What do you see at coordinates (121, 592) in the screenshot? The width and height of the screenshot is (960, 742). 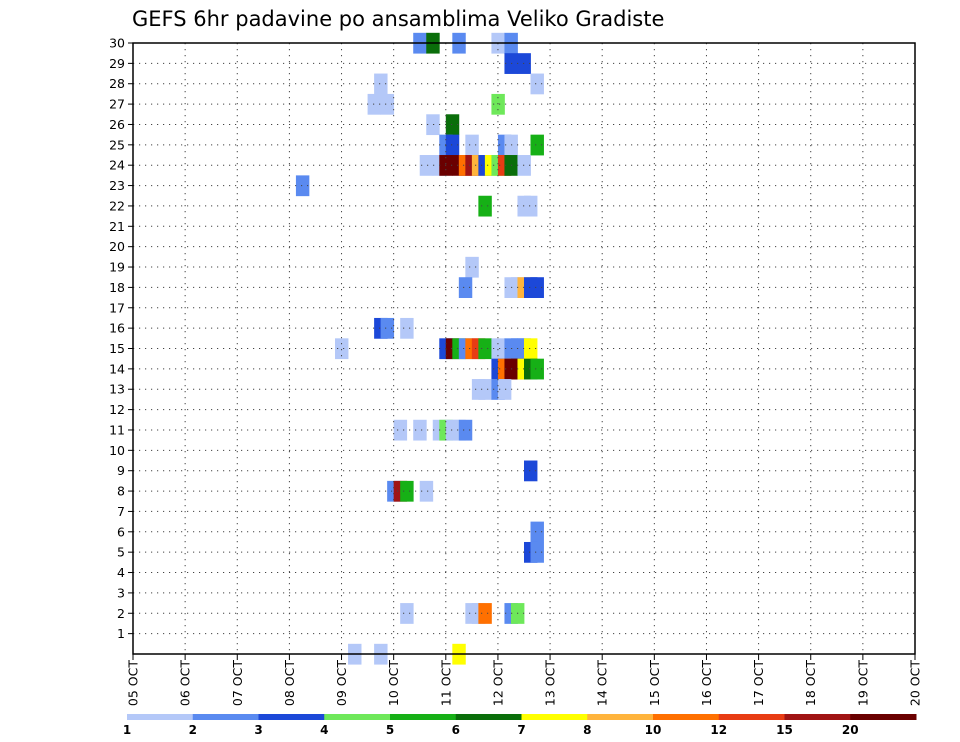 I see `y-tick-label: 3` at bounding box center [121, 592].